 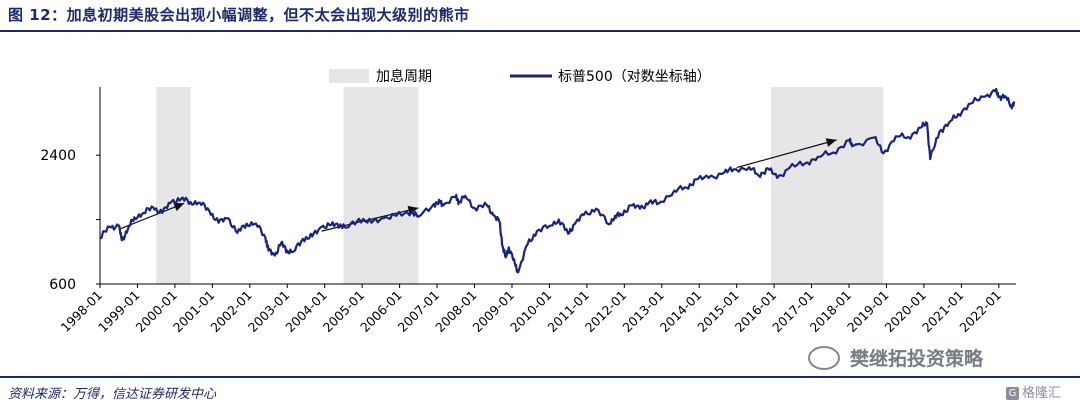 What do you see at coordinates (980, 312) in the screenshot?
I see `x-tick-label: 2022-01` at bounding box center [980, 312].